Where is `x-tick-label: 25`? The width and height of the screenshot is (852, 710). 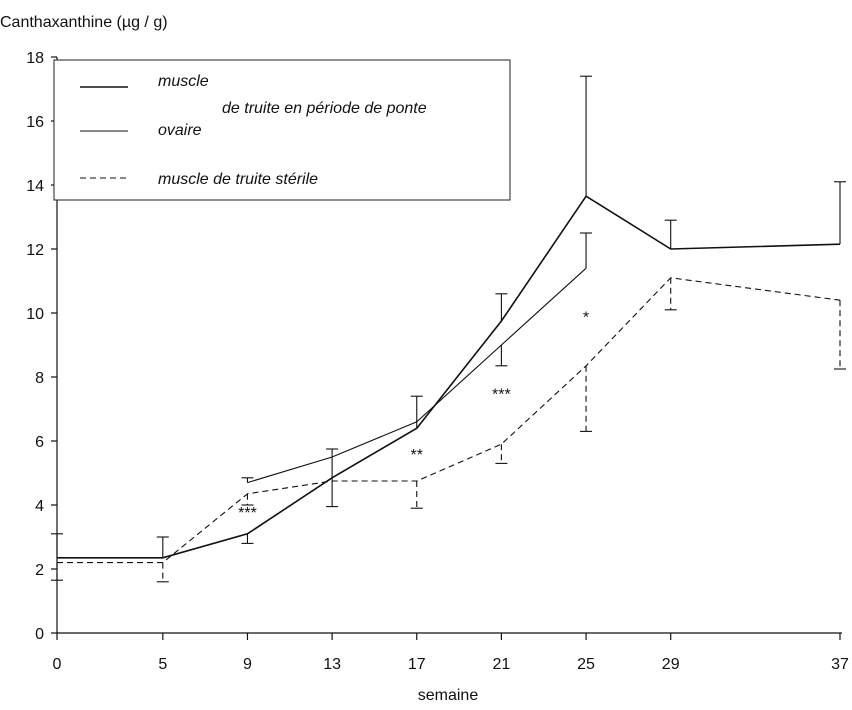
x-tick-label: 25 is located at coordinates (586, 664).